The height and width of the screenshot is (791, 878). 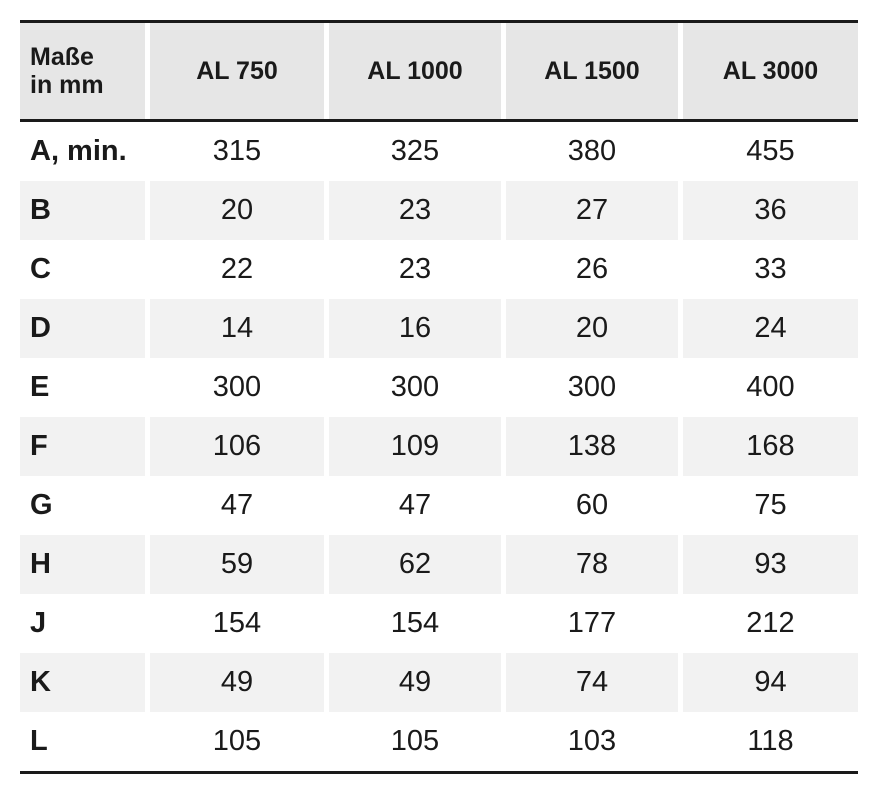 I want to click on table-cell: 62, so click(x=415, y=564).